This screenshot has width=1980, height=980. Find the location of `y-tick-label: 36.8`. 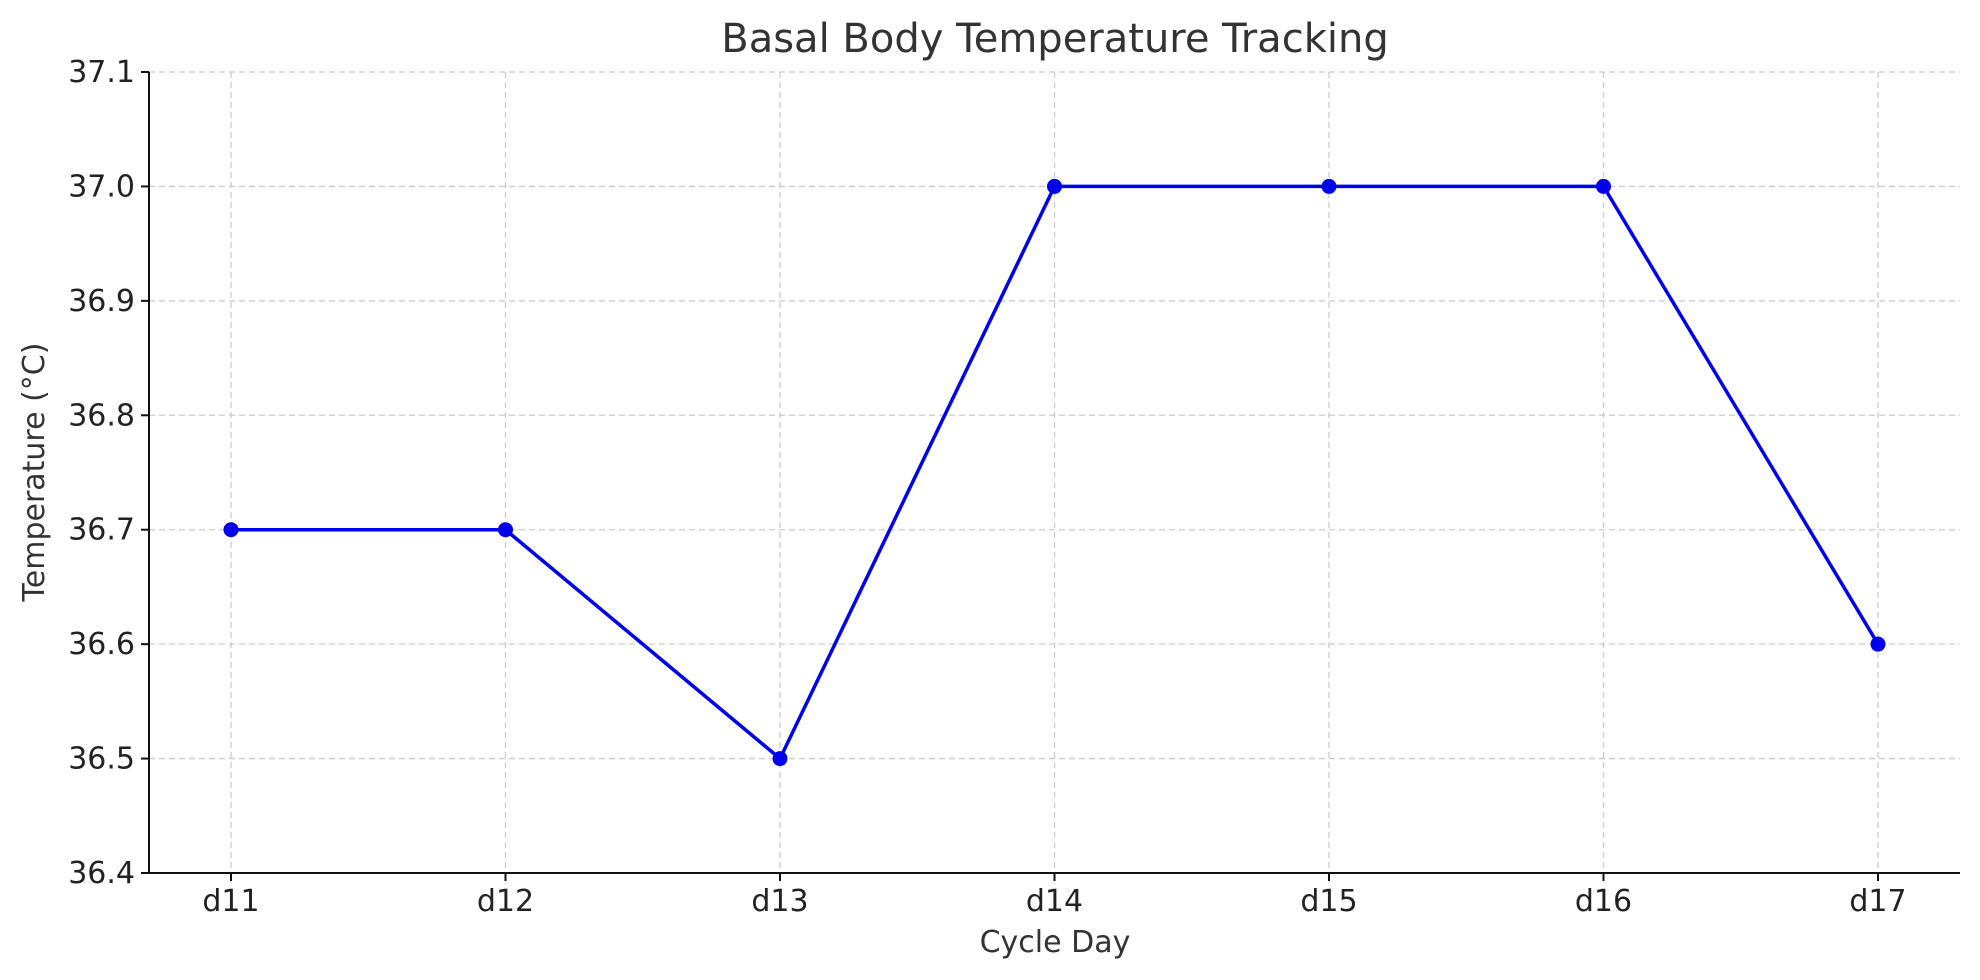

y-tick-label: 36.8 is located at coordinates (101, 415).